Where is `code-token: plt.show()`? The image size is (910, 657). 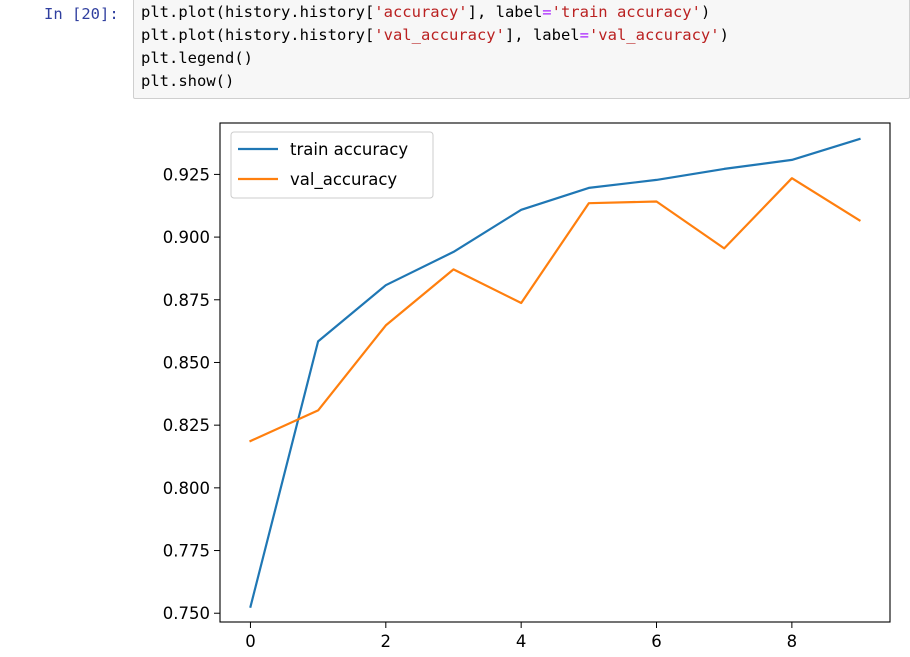 code-token: plt.show() is located at coordinates (188, 81).